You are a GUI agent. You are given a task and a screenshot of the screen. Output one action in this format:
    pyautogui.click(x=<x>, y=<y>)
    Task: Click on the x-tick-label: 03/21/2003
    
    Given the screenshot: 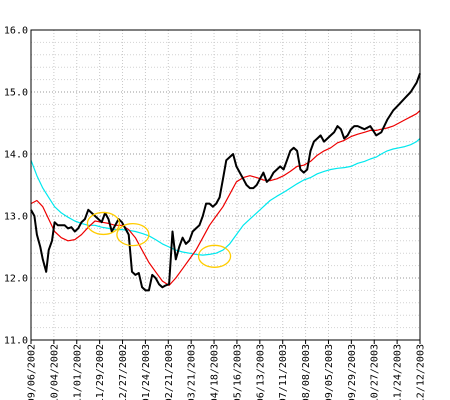 What is the action you would take?
    pyautogui.click(x=192, y=372)
    